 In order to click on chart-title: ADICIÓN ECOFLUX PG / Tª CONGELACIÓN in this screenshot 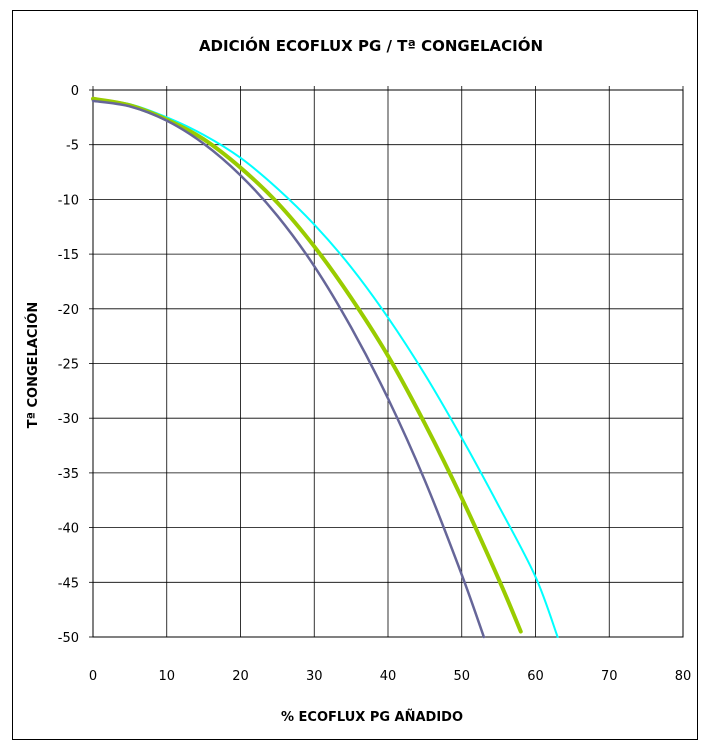, I will do `click(371, 45)`.